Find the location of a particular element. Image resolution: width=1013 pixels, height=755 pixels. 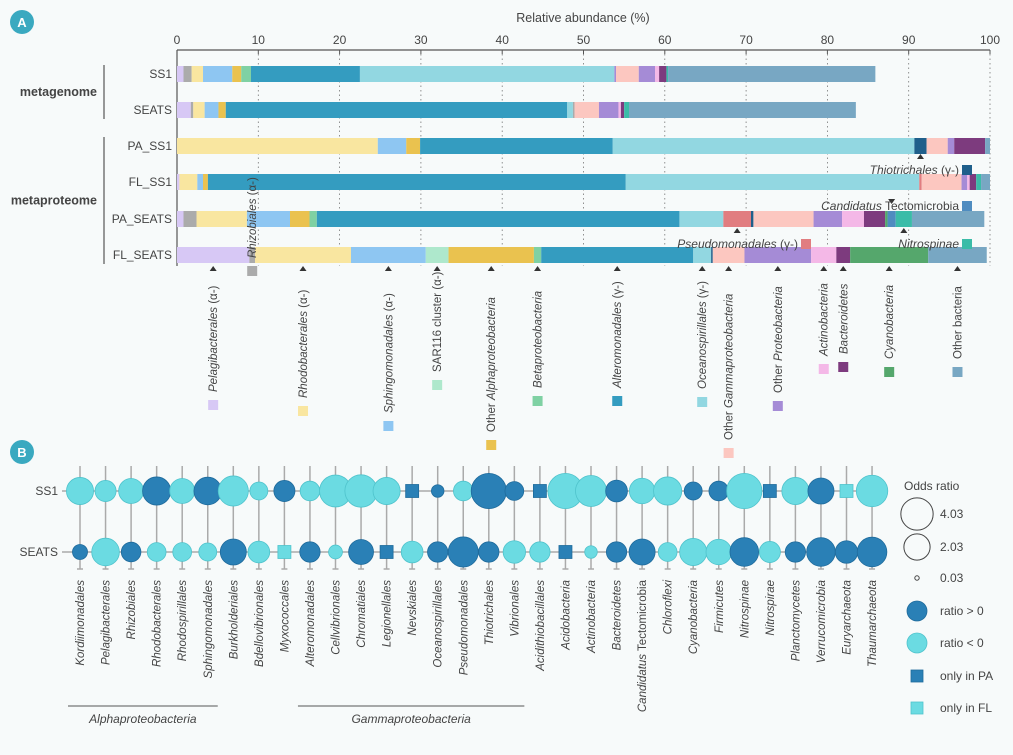

legend-label-name: Other bacteria is located at coordinates (958, 322).